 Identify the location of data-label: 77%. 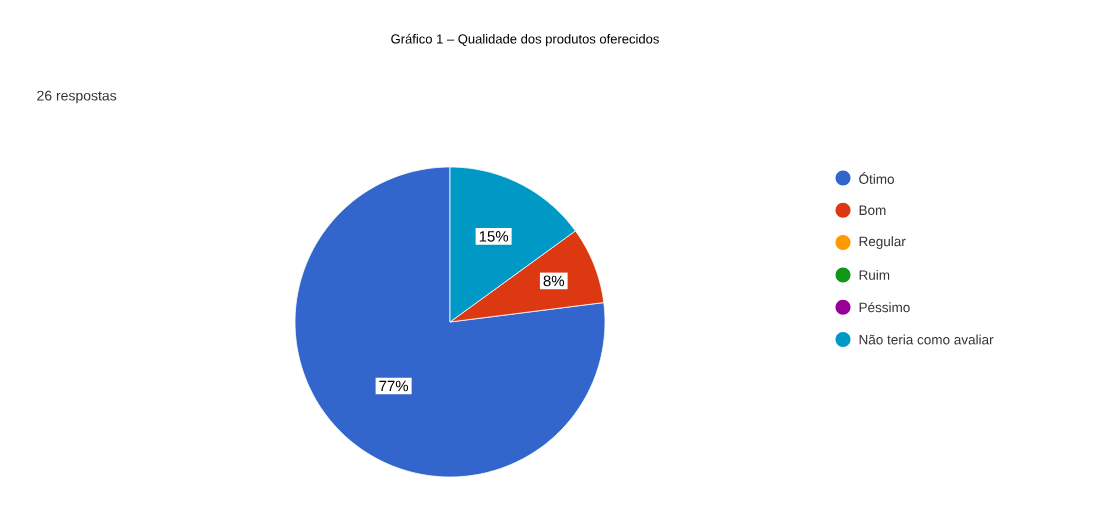
(394, 386).